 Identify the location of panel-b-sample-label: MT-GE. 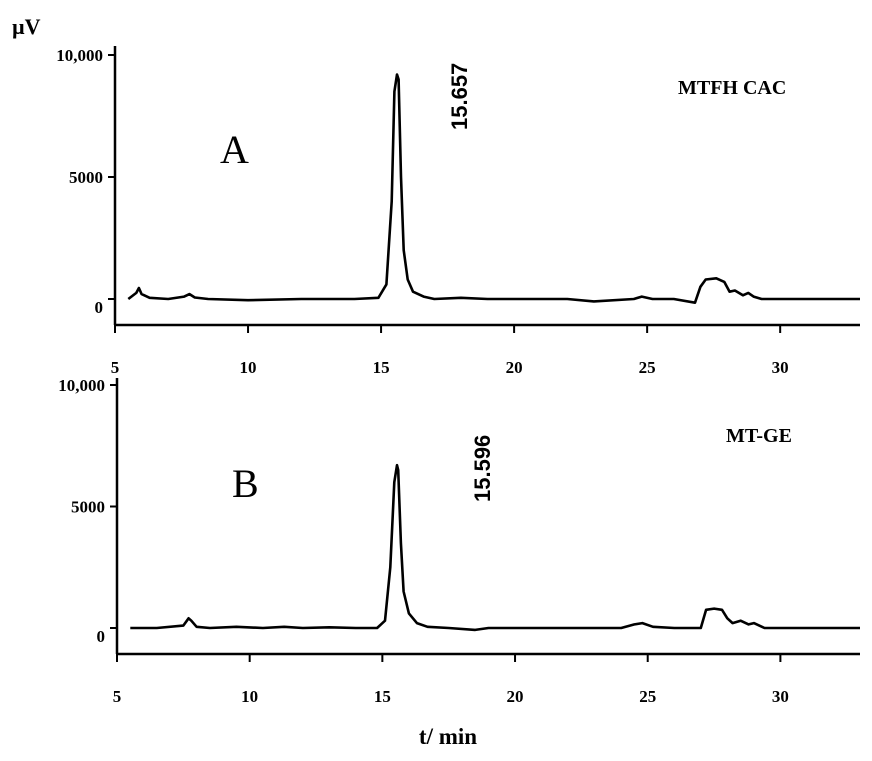
(759, 436).